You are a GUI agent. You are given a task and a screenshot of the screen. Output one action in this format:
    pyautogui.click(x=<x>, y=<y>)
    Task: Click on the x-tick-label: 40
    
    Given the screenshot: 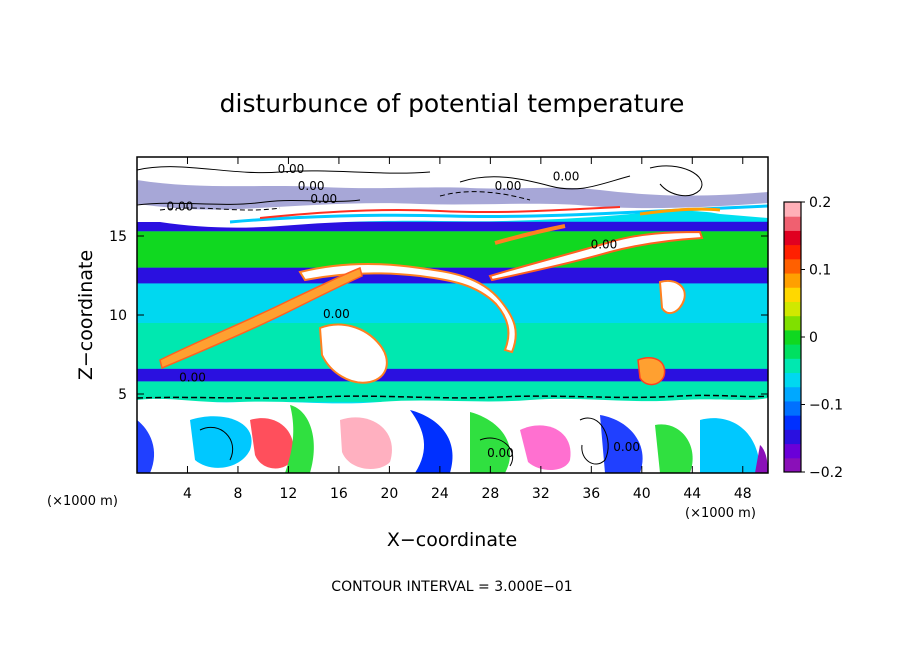 What is the action you would take?
    pyautogui.click(x=642, y=494)
    